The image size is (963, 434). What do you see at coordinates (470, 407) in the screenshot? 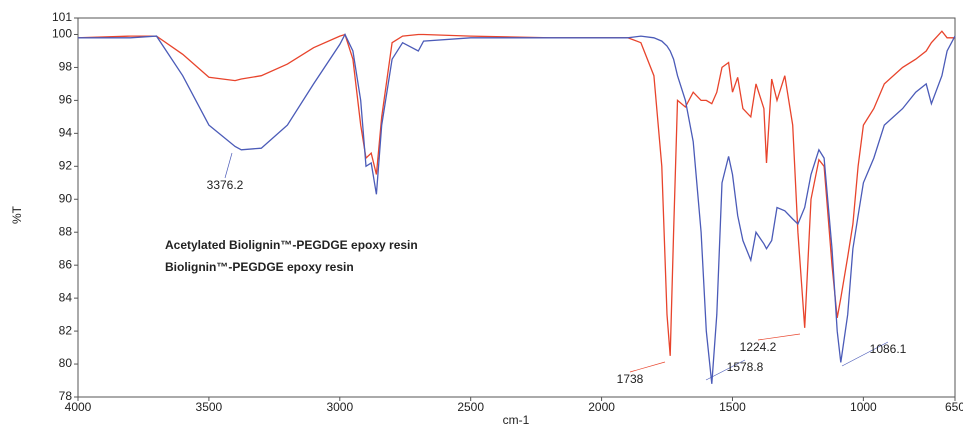
I see `x-tick-label: 2500` at bounding box center [470, 407].